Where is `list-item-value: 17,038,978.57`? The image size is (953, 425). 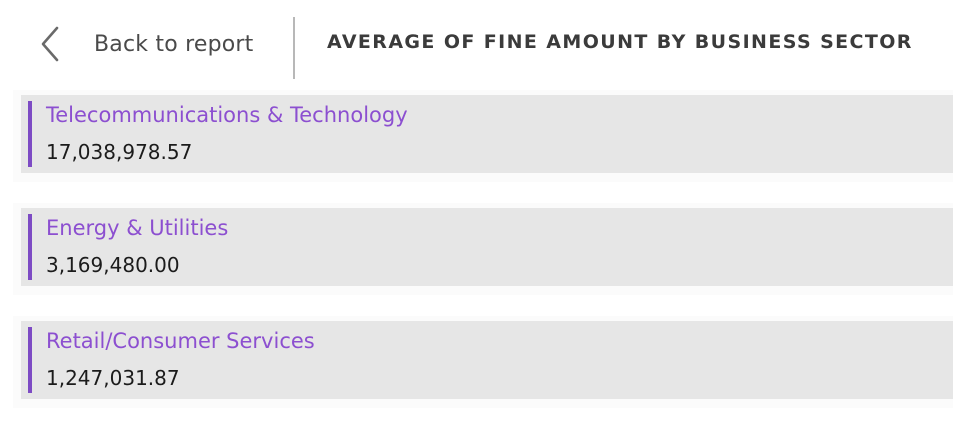 list-item-value: 17,038,978.57 is located at coordinates (119, 152).